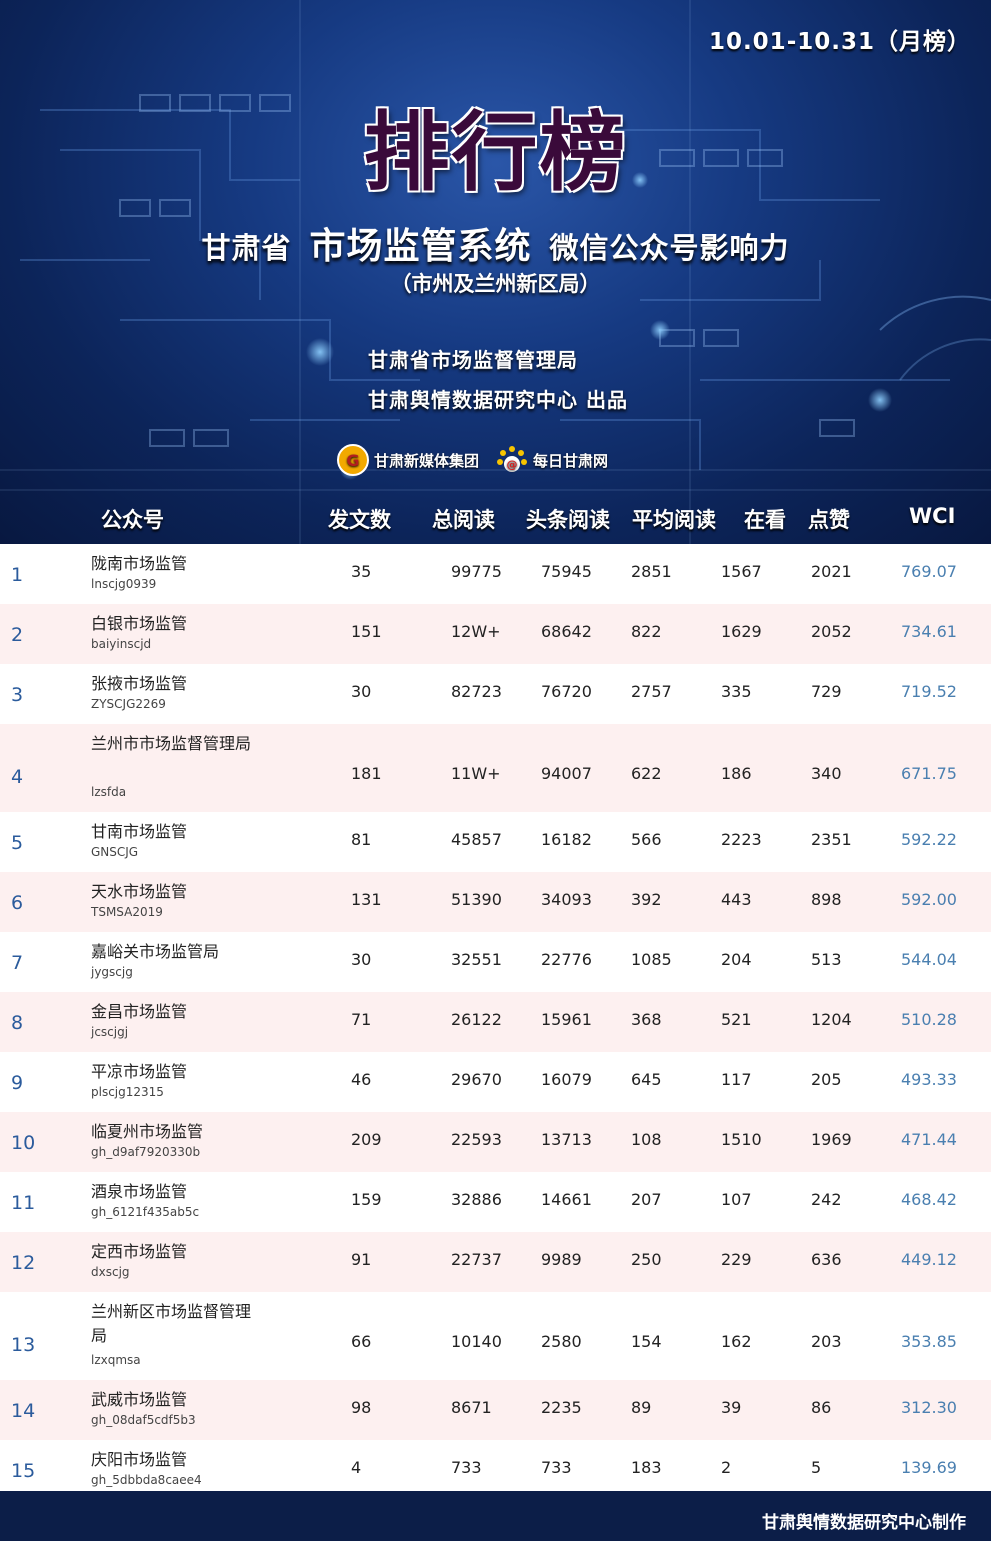  Describe the element at coordinates (476, 1259) in the screenshot. I see `cell-total: 22737` at that location.